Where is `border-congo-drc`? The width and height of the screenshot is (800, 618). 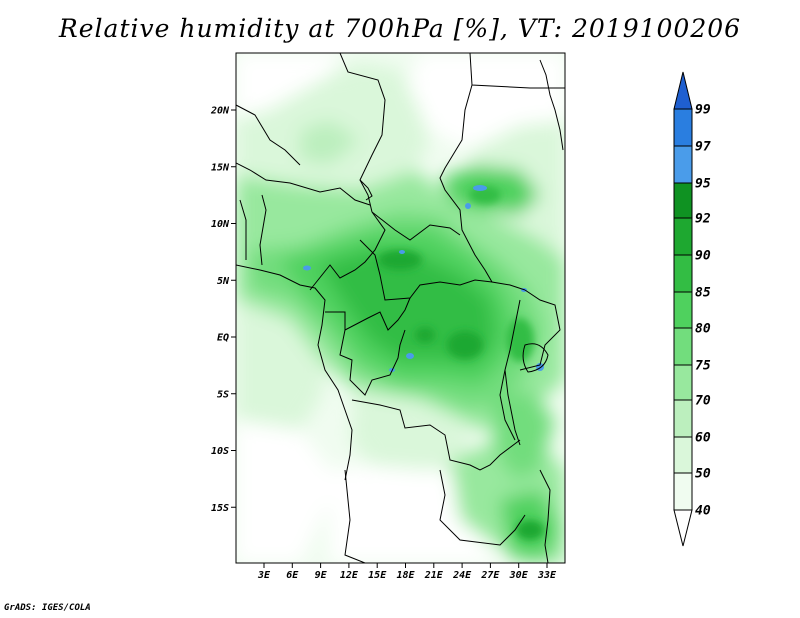 border-congo-drc is located at coordinates (372, 362).